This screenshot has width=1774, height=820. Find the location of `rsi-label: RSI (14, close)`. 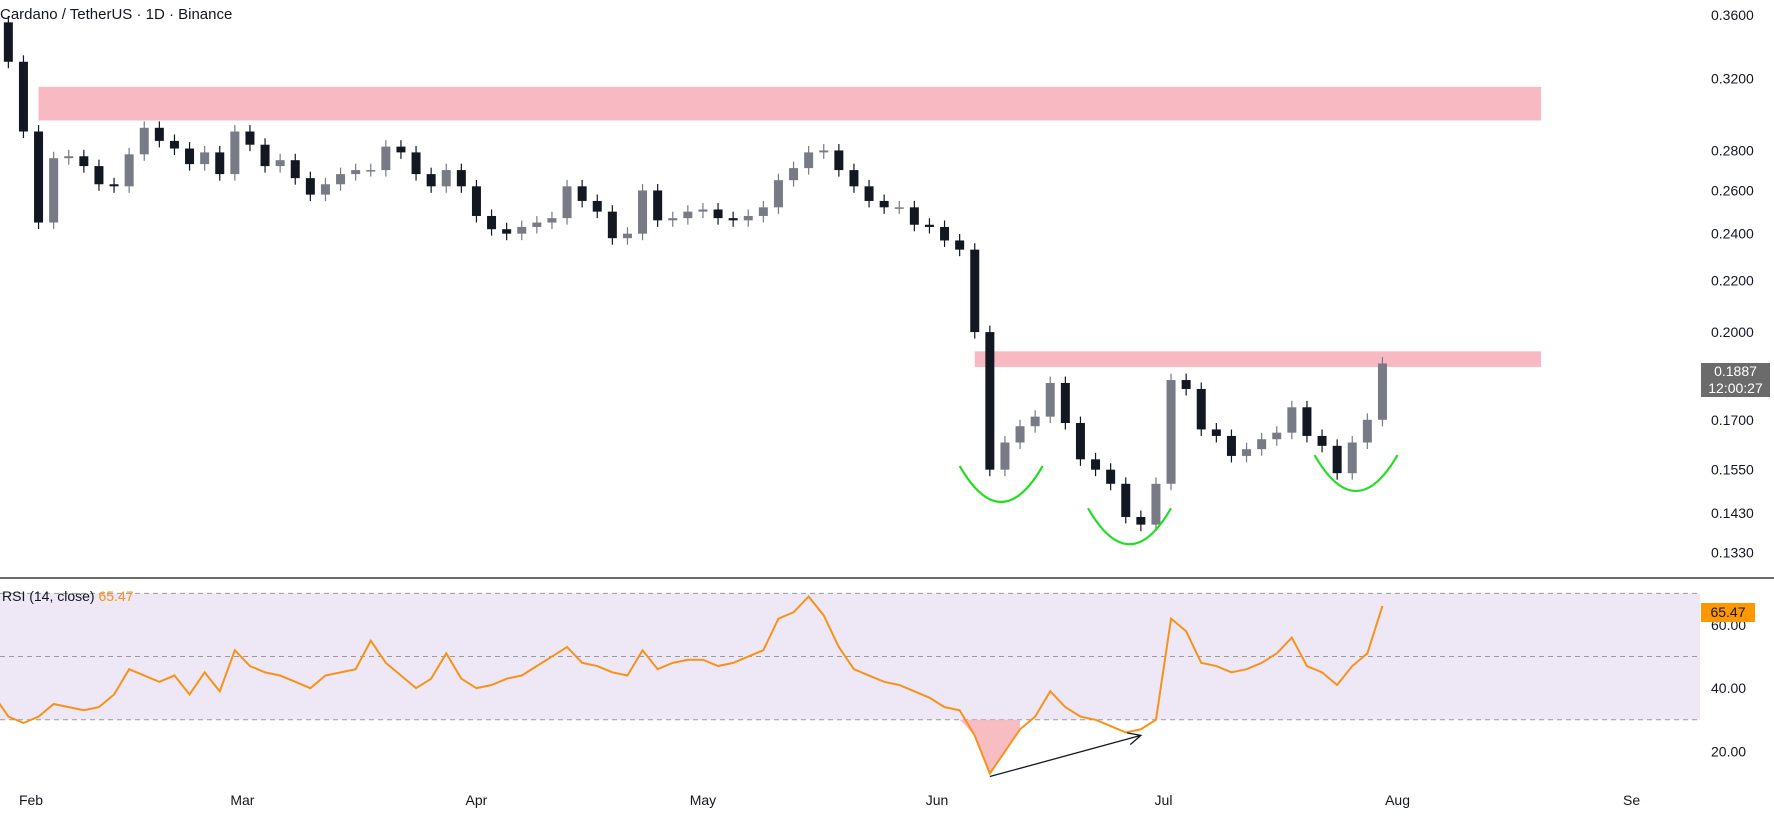

rsi-label: RSI (14, close) is located at coordinates (48, 596).